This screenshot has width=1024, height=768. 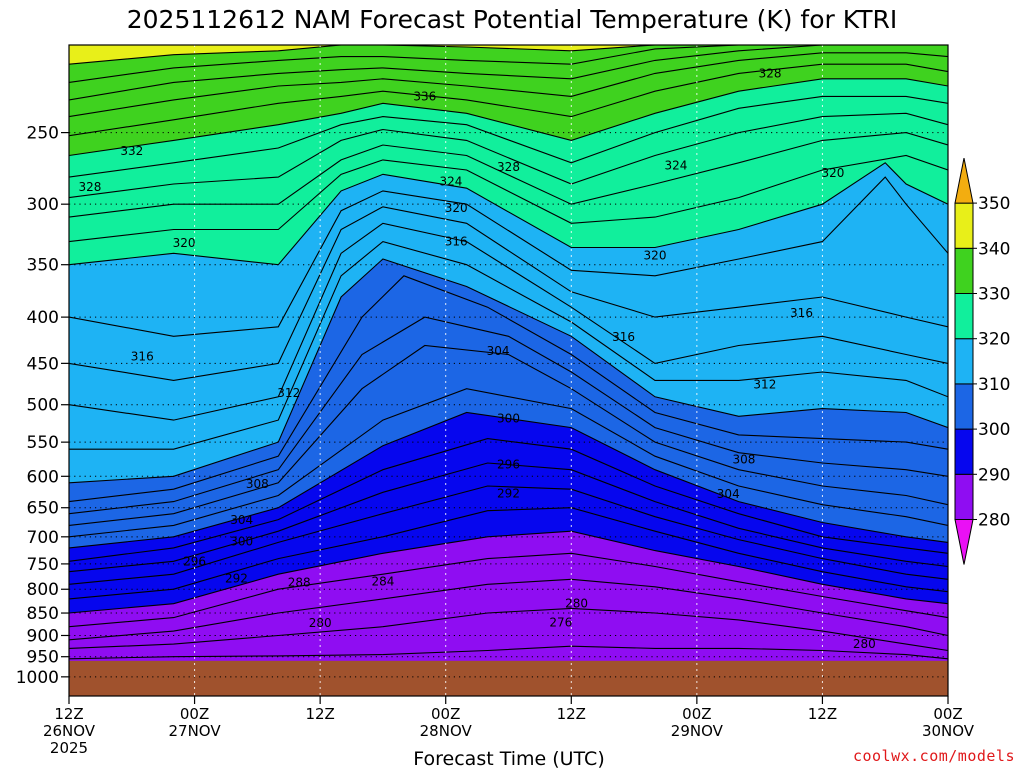 I want to click on contour-label: 276, so click(x=560, y=623).